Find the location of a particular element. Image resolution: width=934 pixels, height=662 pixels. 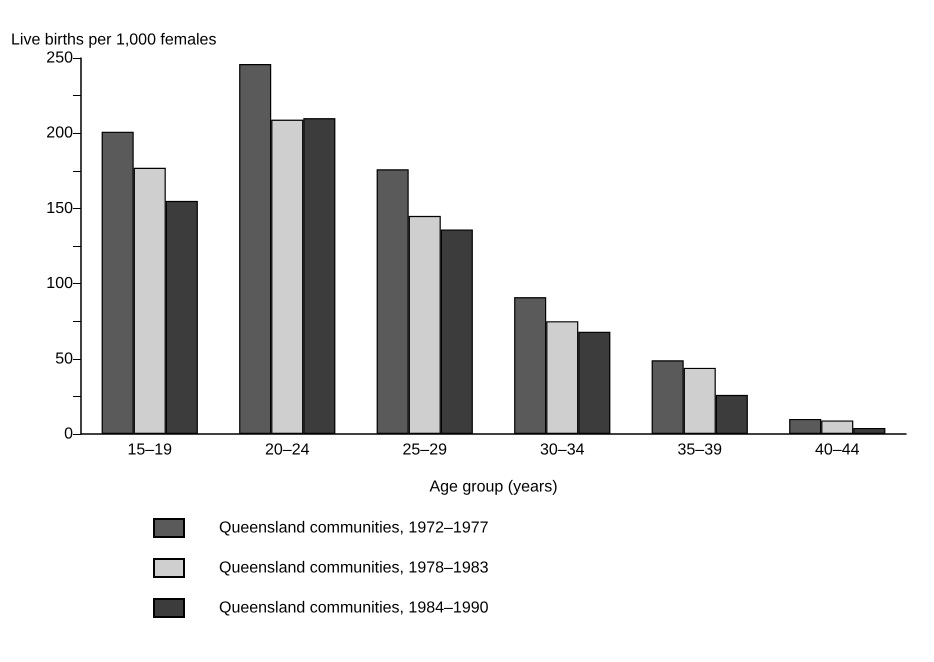

x-tick-label: 25–29 is located at coordinates (425, 450).